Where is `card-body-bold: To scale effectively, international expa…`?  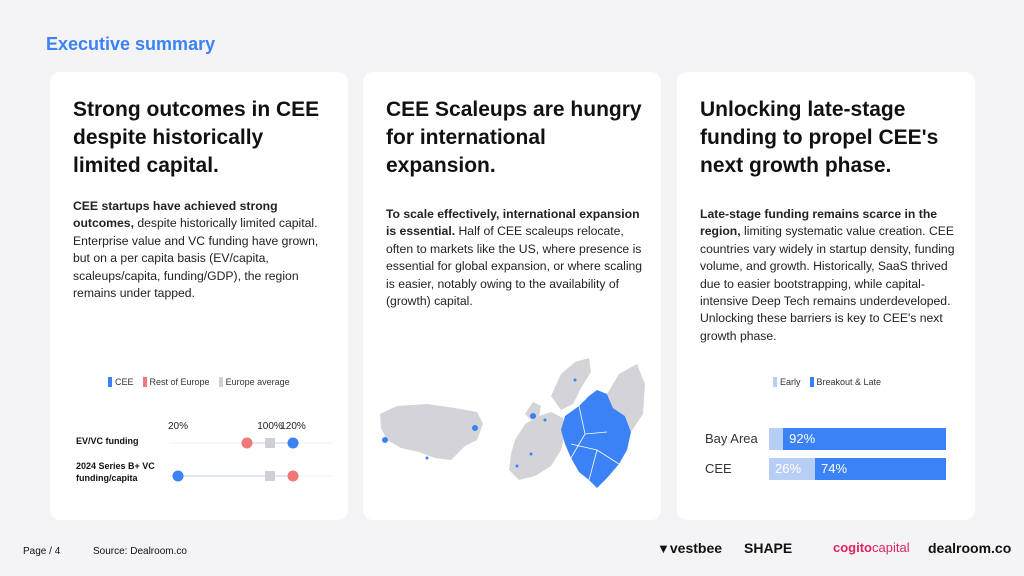 card-body-bold: To scale effectively, international expa… is located at coordinates (513, 223).